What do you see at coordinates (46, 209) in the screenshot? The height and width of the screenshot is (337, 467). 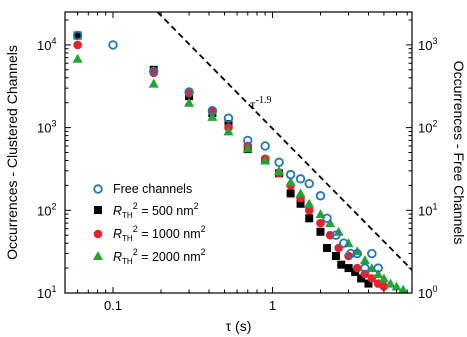 I see `y-left-tick-label: 10²` at bounding box center [46, 209].